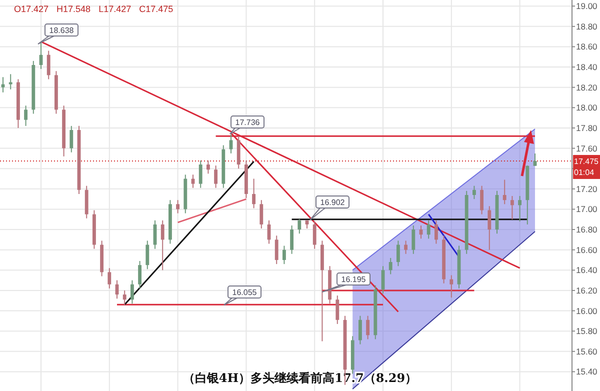 The image size is (600, 391). What do you see at coordinates (353, 279) in the screenshot?
I see `annotation: 16.195` at bounding box center [353, 279].